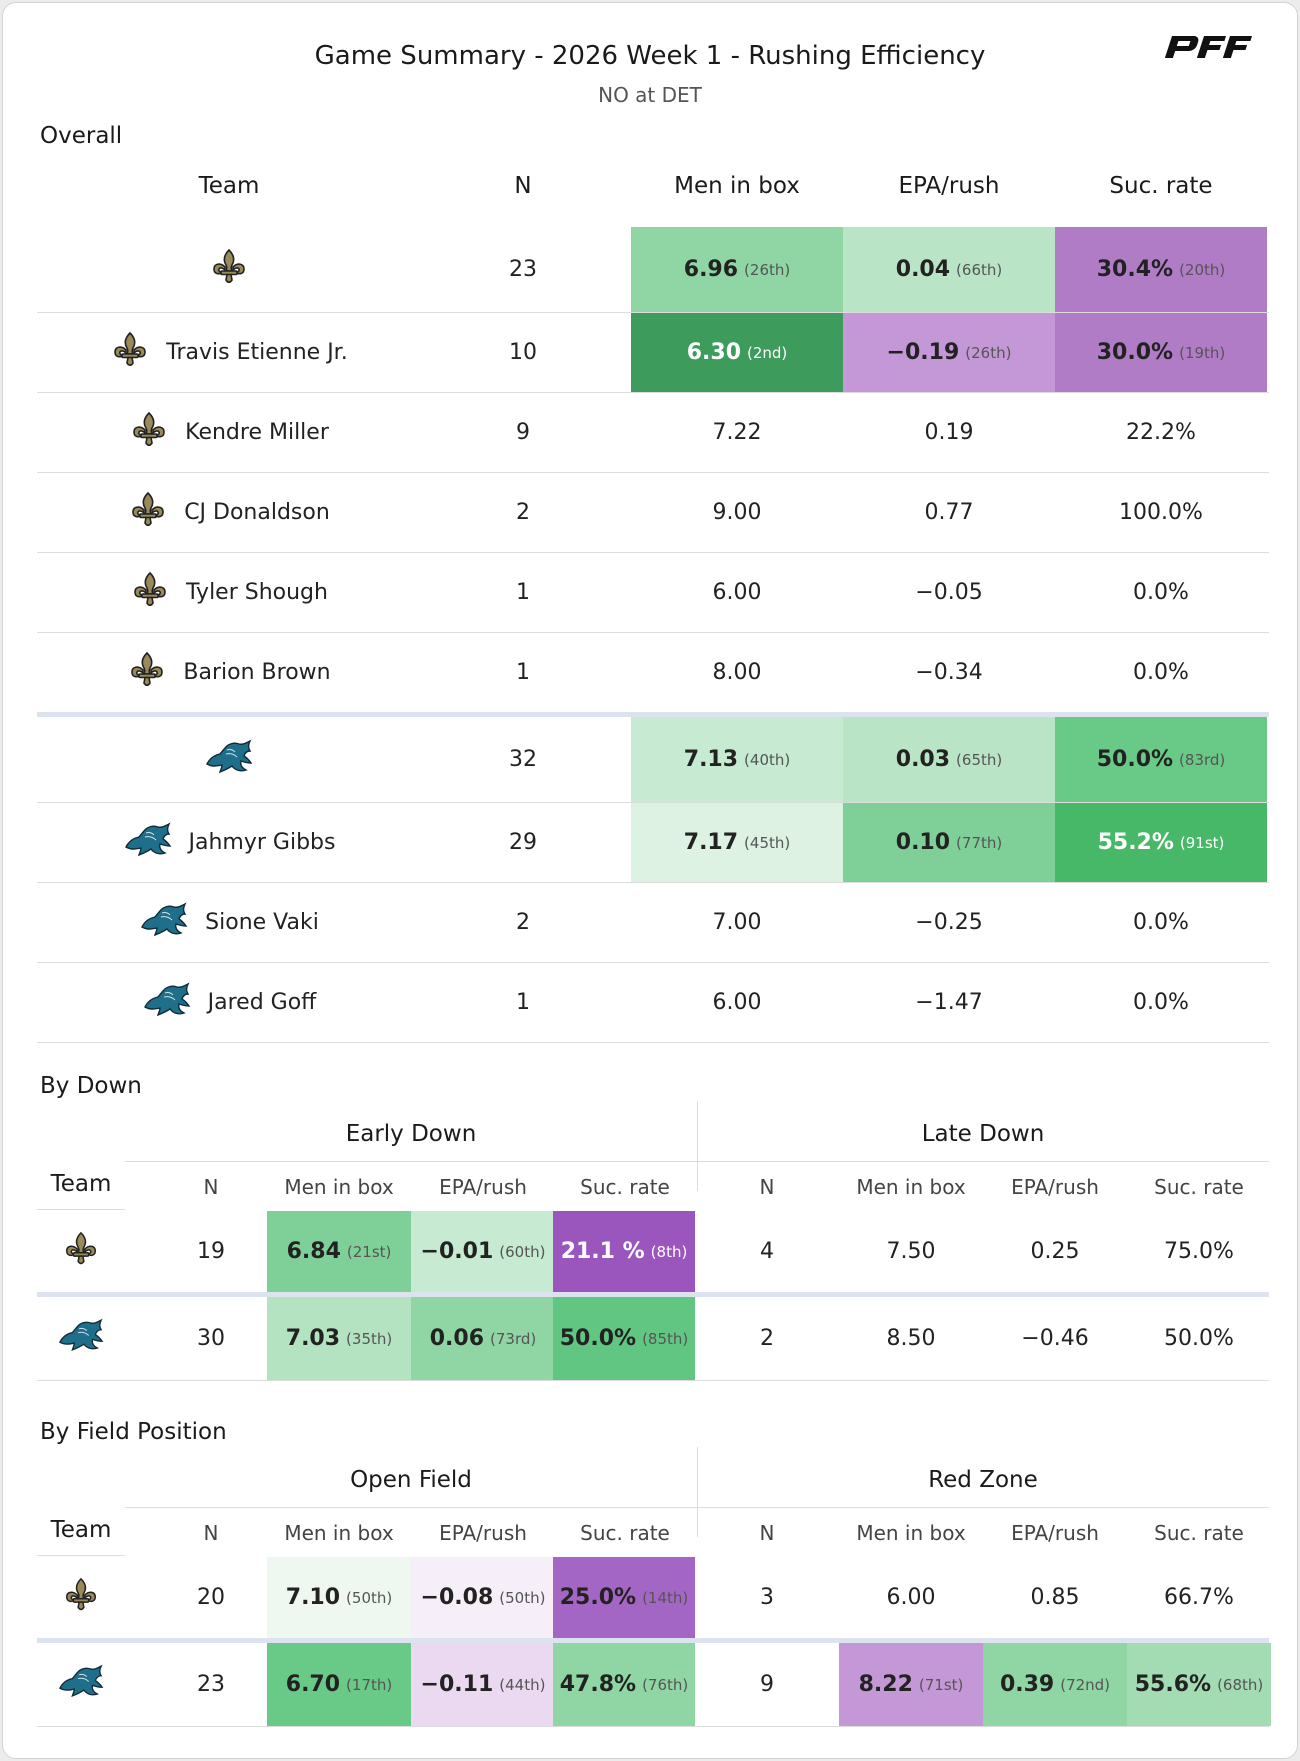  Describe the element at coordinates (949, 922) in the screenshot. I see `epa-rush-value: −0.25` at that location.